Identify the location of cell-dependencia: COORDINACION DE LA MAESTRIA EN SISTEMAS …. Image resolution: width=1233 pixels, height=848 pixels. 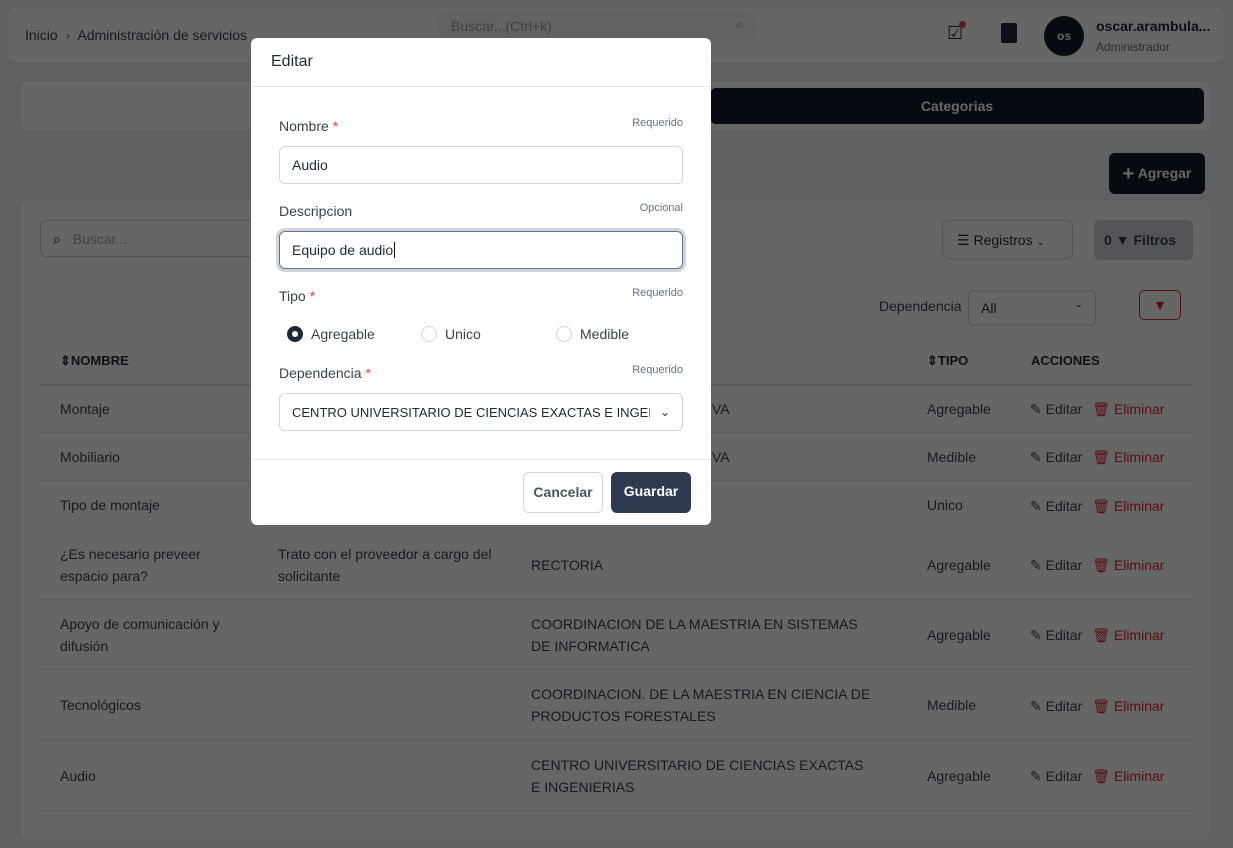
(694, 634).